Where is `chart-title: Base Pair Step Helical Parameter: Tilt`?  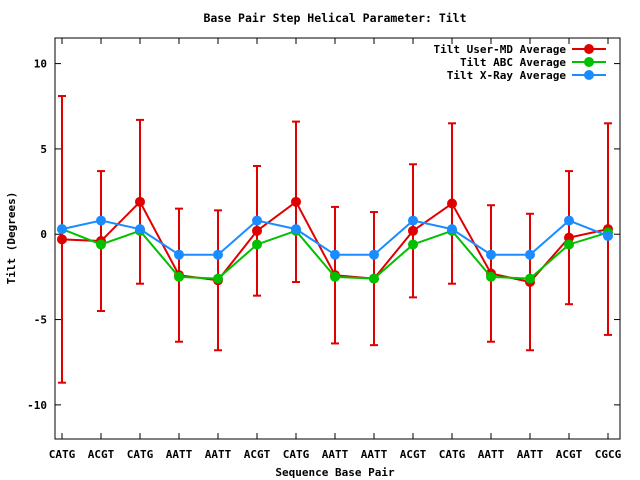 chart-title: Base Pair Step Helical Parameter: Tilt is located at coordinates (334, 18).